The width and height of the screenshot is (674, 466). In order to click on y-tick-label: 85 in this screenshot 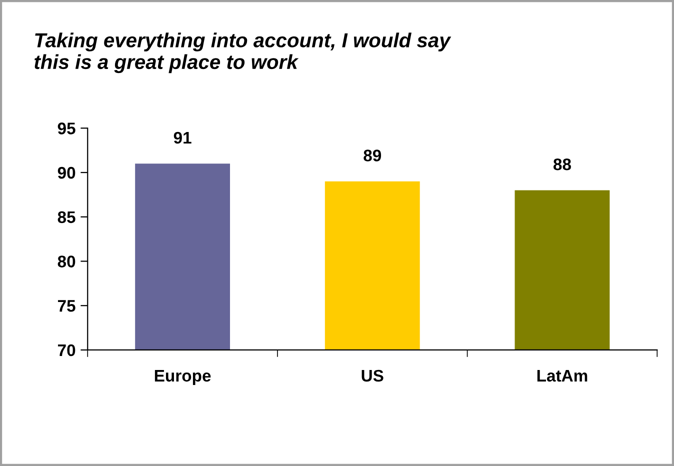, I will do `click(67, 217)`.